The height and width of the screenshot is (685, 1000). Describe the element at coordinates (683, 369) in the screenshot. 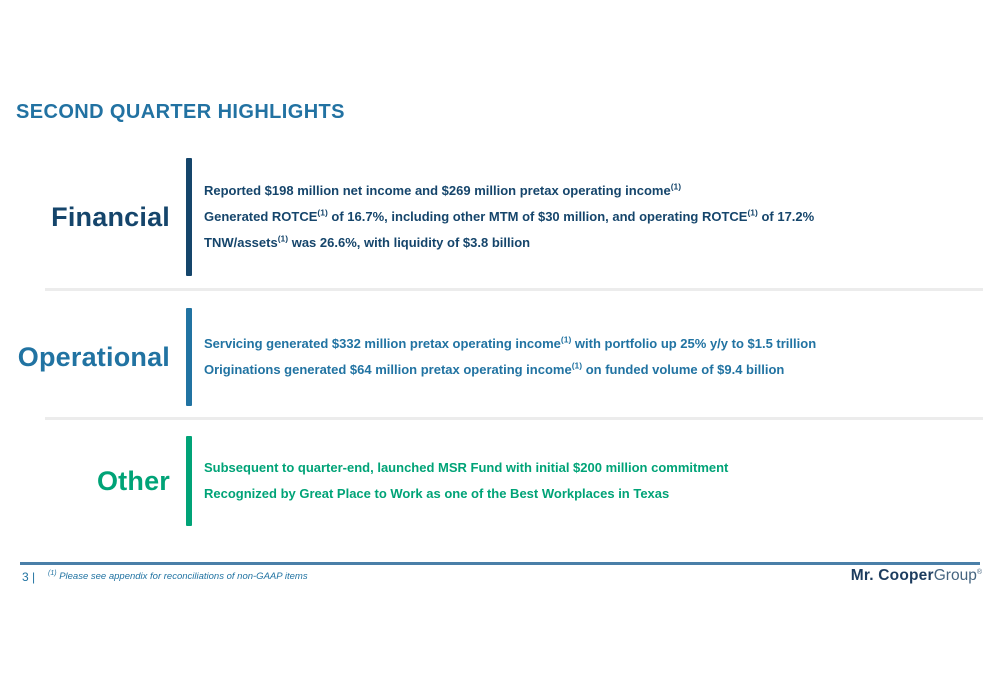

I see `bullet-text: on funded volume of $9.4 billion` at that location.